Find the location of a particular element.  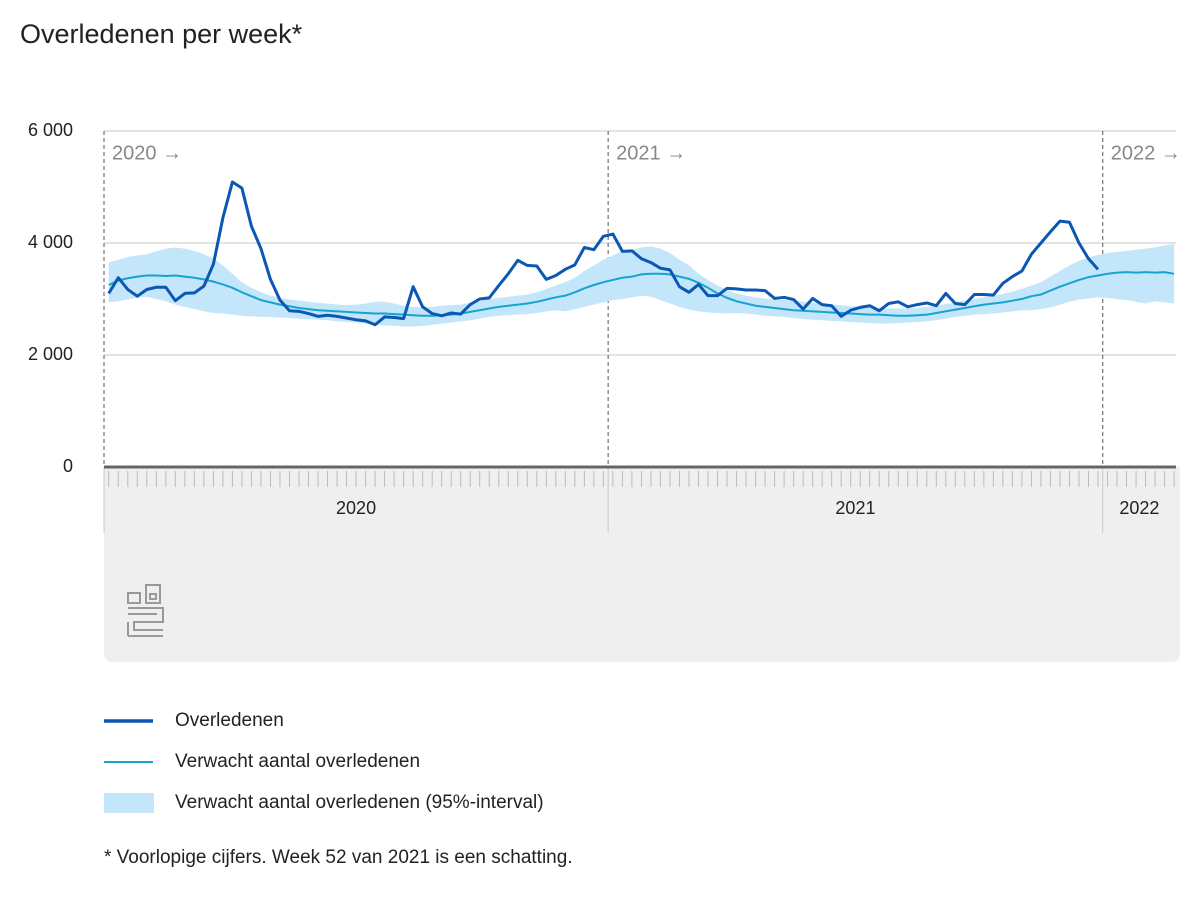

y-tick-label: 0 is located at coordinates (68, 466).